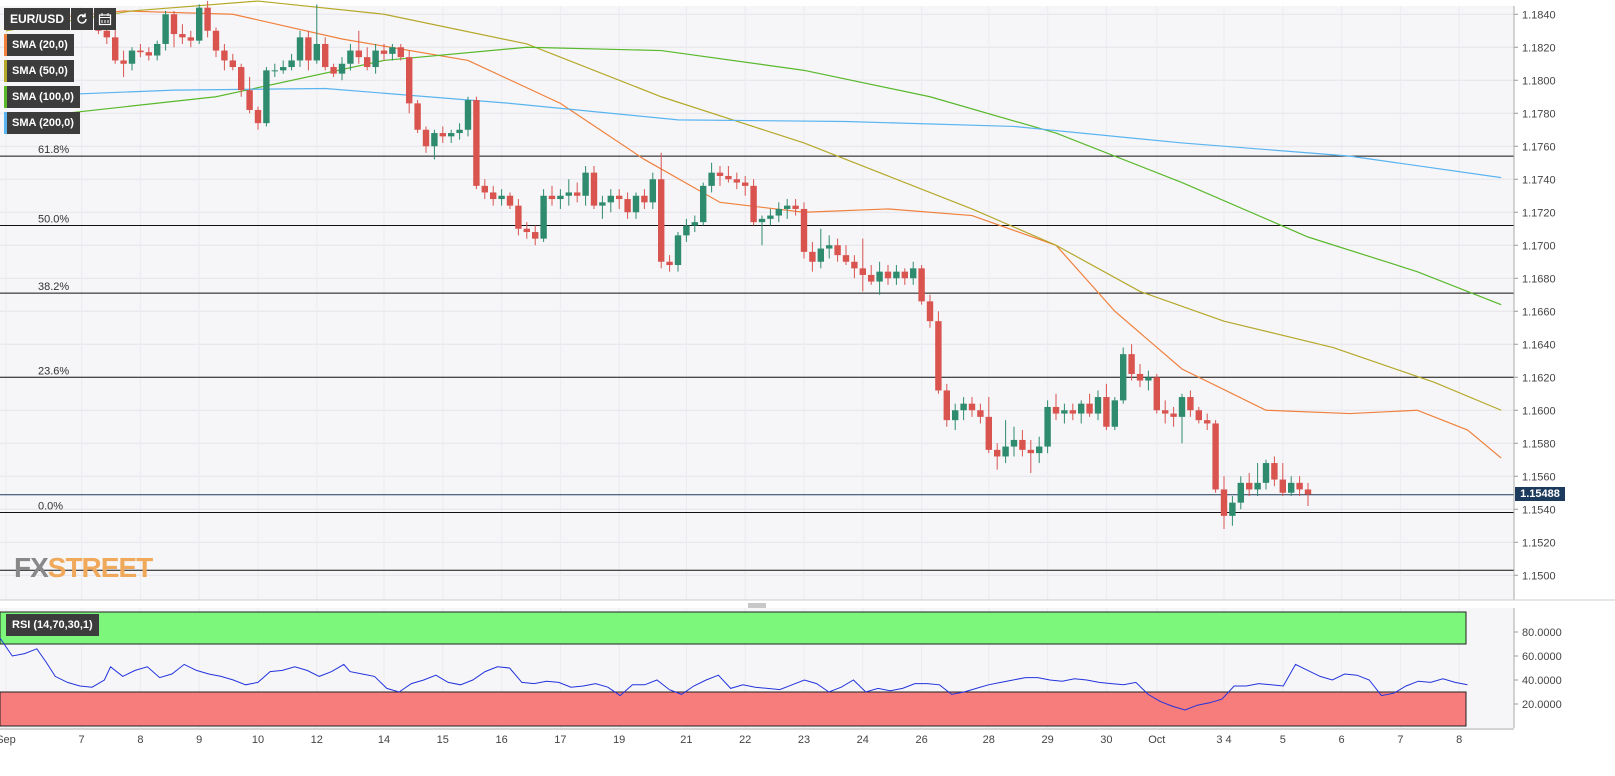 This screenshot has width=1615, height=776. What do you see at coordinates (52, 625) in the screenshot?
I see `rsi-label: RSI (14,70,30,1)` at bounding box center [52, 625].